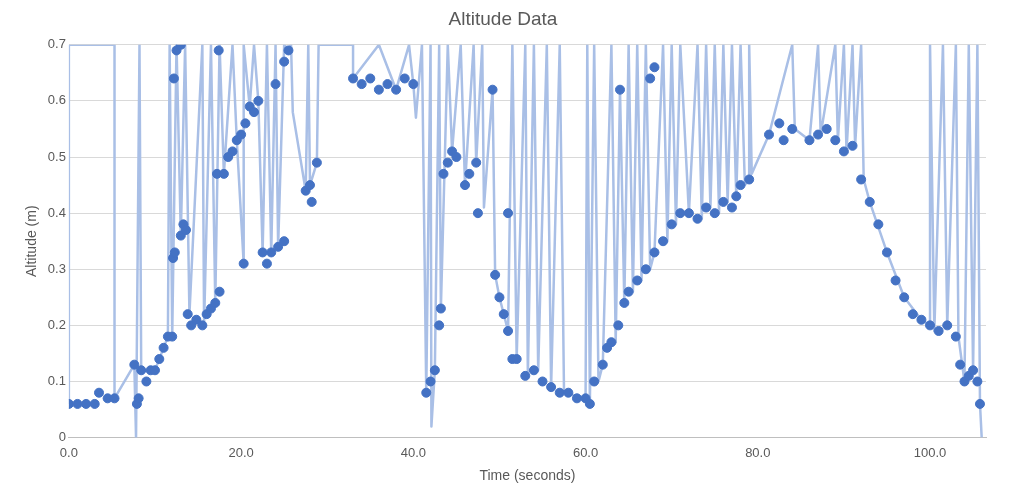 The height and width of the screenshot is (499, 1016). I want to click on y-tick-label: 0.1, so click(56, 381).